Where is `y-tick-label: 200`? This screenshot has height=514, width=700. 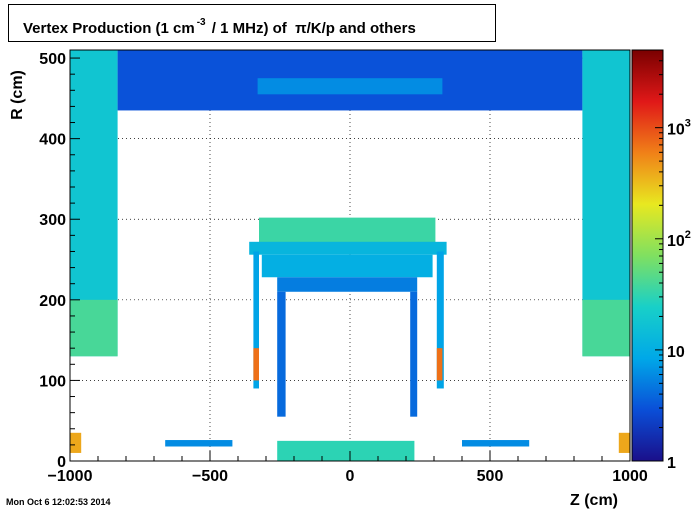 y-tick-label: 200 is located at coordinates (52, 301).